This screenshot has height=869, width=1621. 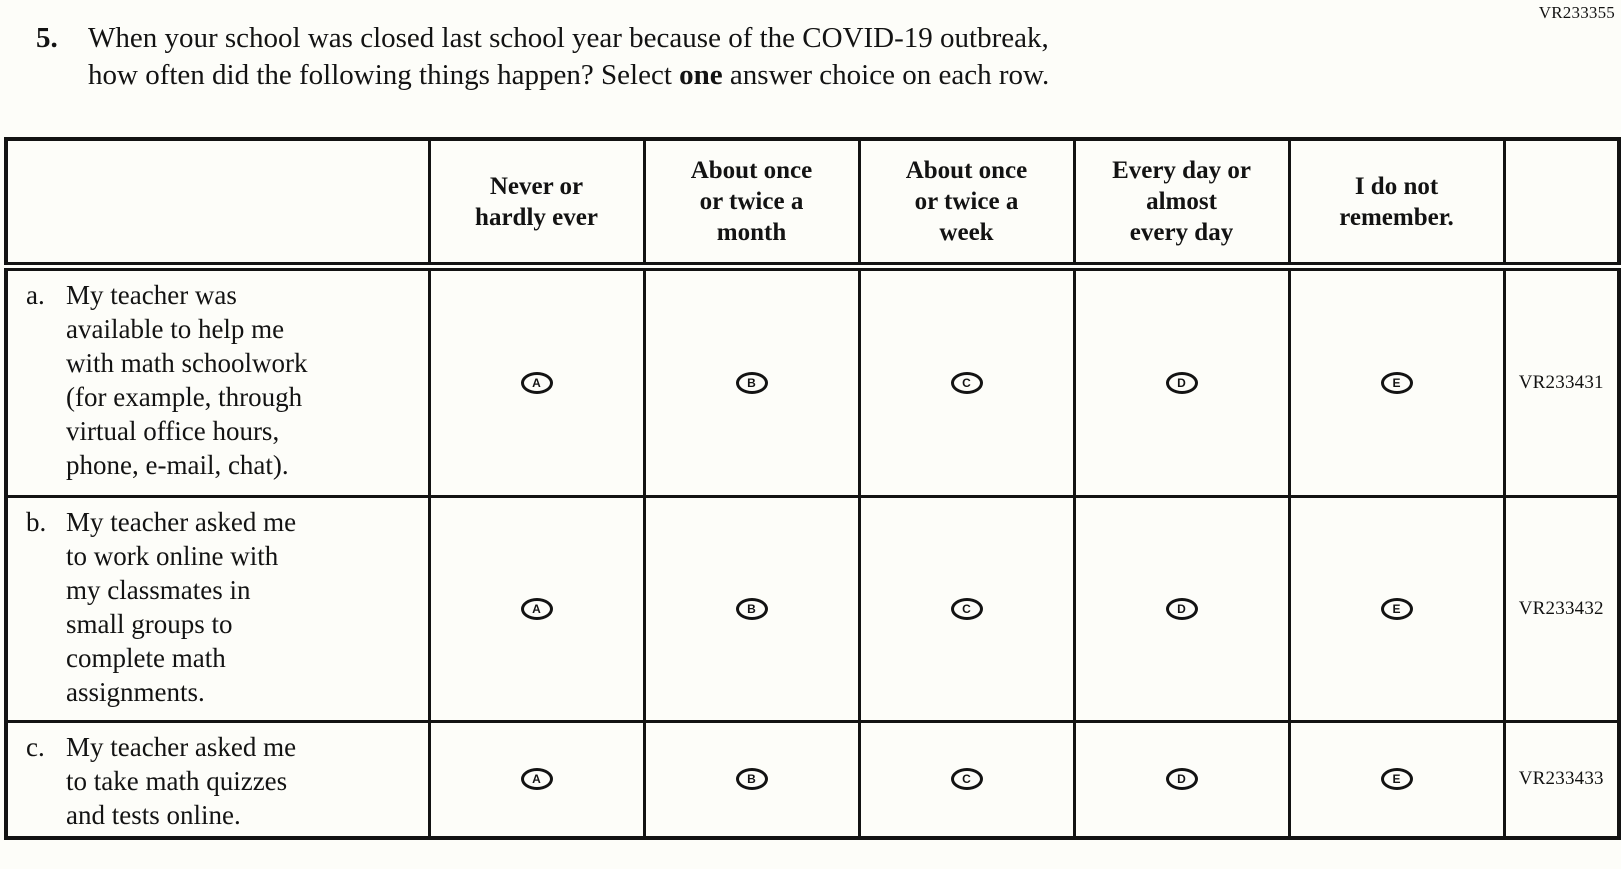 I want to click on answer-cell-b-C: C, so click(x=966, y=609).